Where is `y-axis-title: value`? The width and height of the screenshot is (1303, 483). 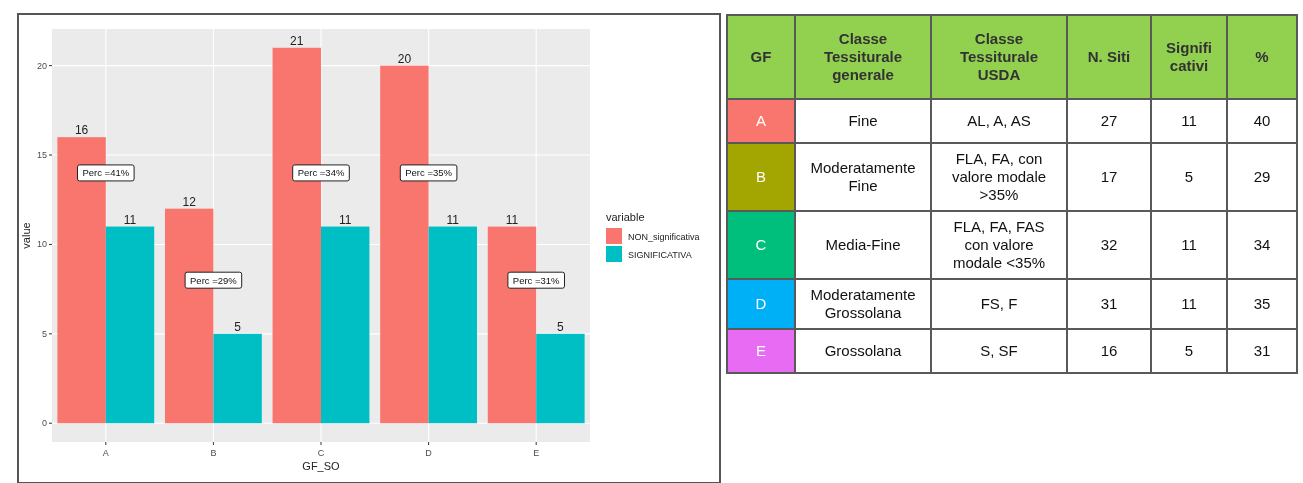 y-axis-title: value is located at coordinates (26, 235).